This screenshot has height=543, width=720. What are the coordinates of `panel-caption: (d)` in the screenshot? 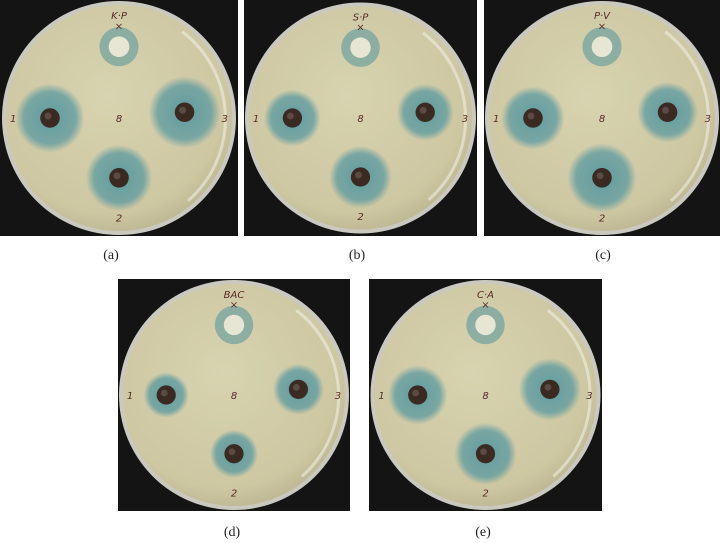 It's located at (232, 532).